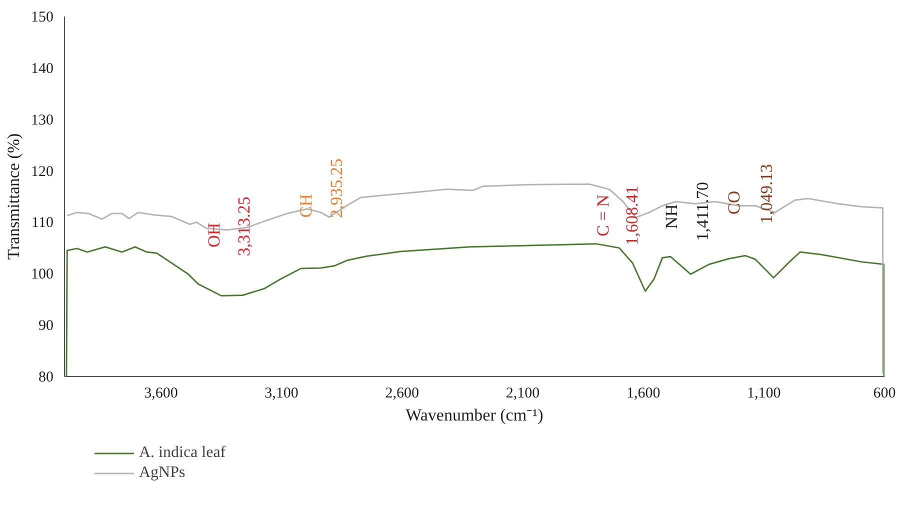  Describe the element at coordinates (643, 394) in the screenshot. I see `x-tick-label: 1,600` at that location.